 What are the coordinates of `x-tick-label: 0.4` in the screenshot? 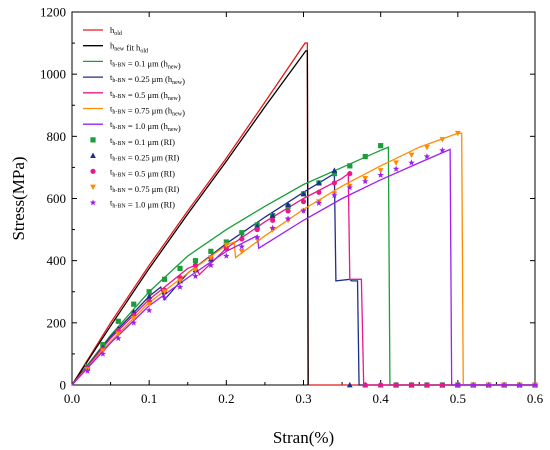 It's located at (381, 398).